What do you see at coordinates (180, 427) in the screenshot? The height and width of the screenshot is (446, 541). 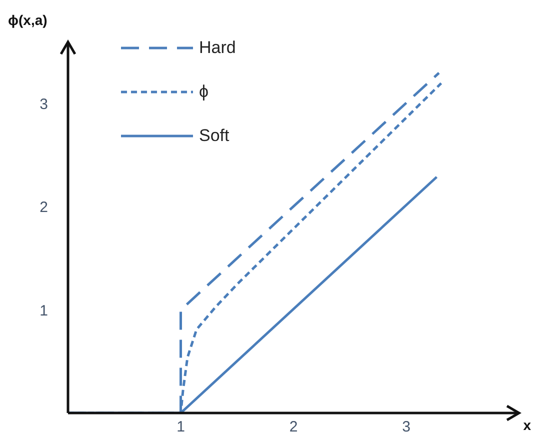 I see `x-tick-label: 1` at bounding box center [180, 427].